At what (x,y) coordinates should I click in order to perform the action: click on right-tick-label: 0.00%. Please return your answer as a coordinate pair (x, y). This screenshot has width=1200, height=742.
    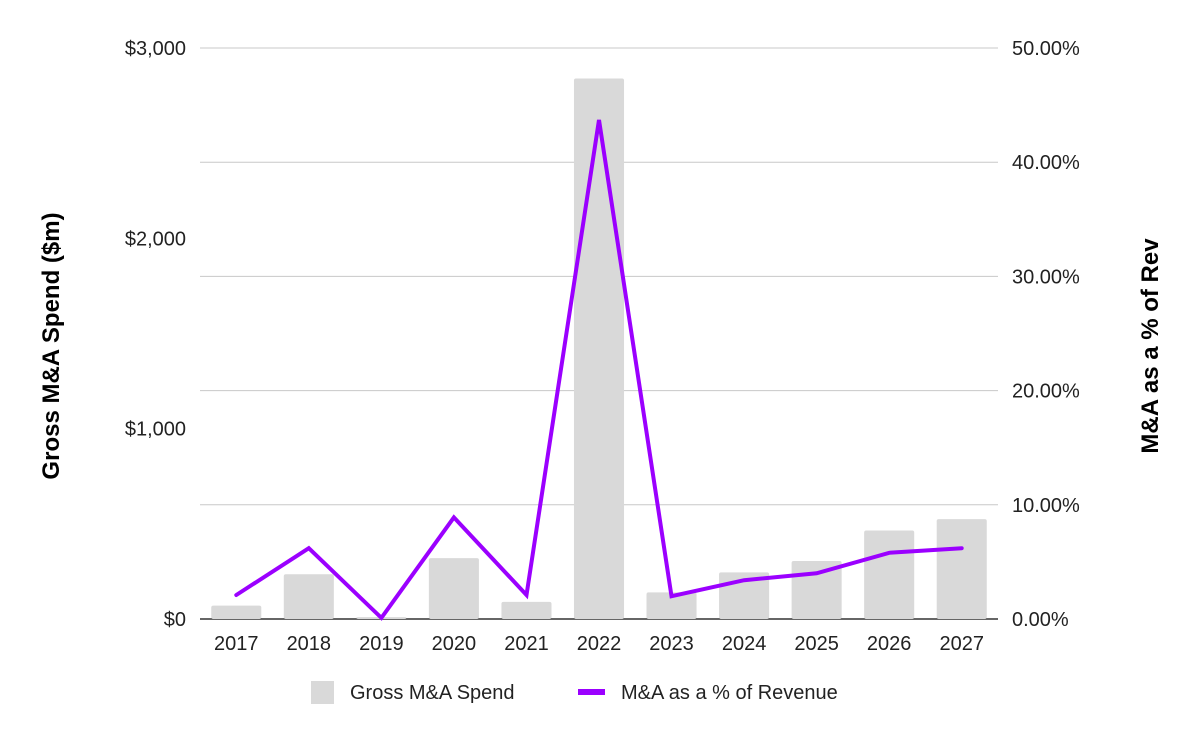
    Looking at the image, I should click on (1040, 620).